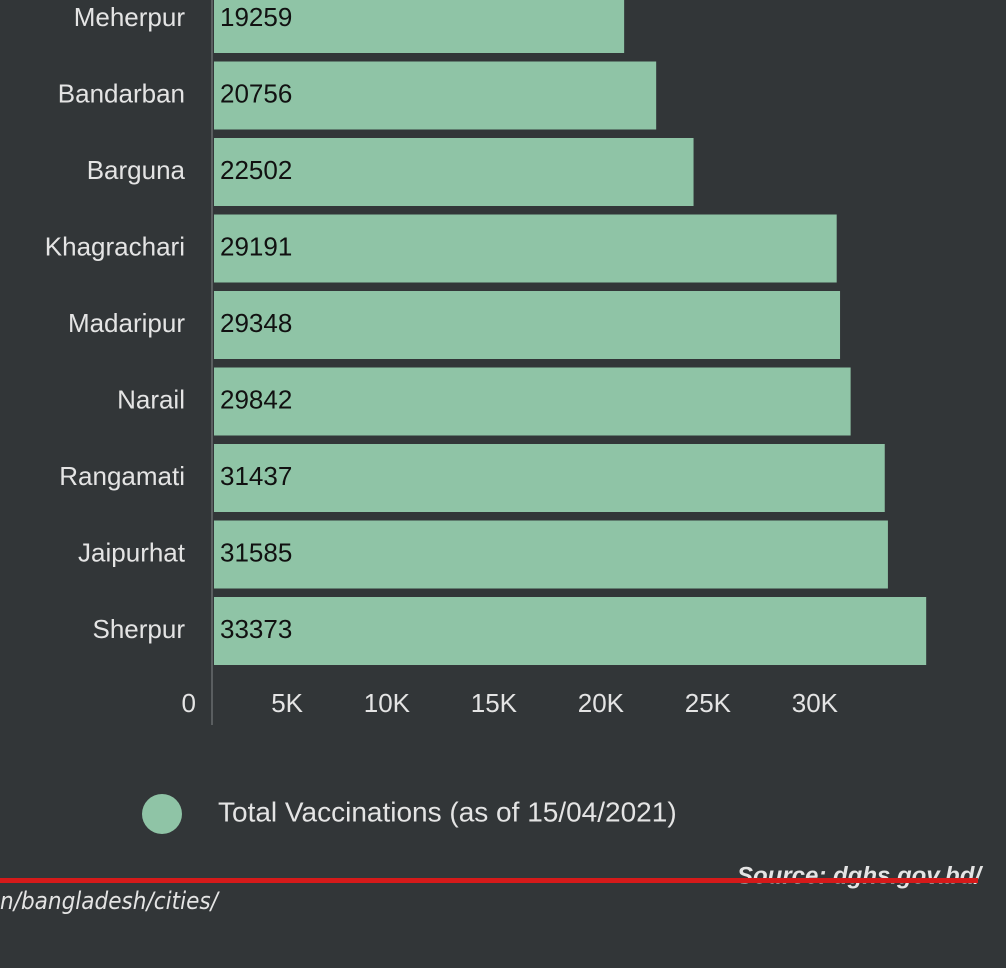 This screenshot has width=1006, height=968. What do you see at coordinates (110, 901) in the screenshot?
I see `url: n/bangladesh/cities/` at bounding box center [110, 901].